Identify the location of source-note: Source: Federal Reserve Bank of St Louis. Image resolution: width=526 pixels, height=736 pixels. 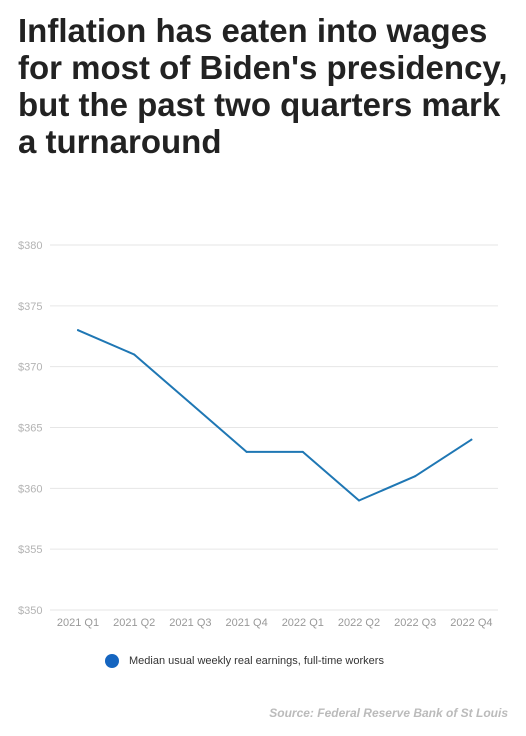
(388, 713).